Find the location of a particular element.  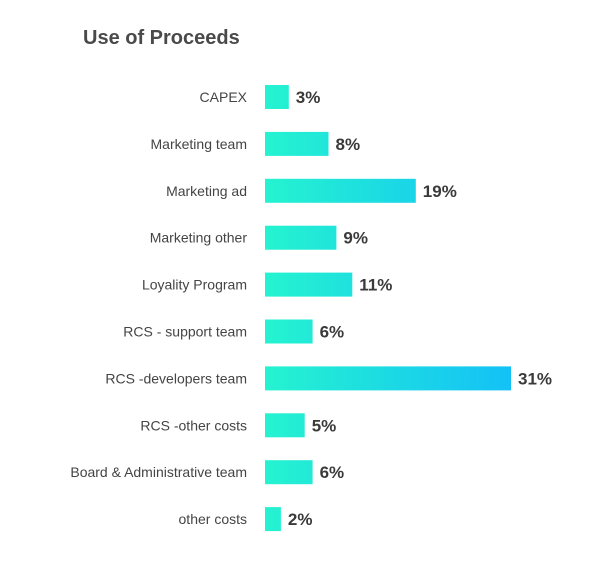

category-label: RCS -developers team is located at coordinates (176, 378).